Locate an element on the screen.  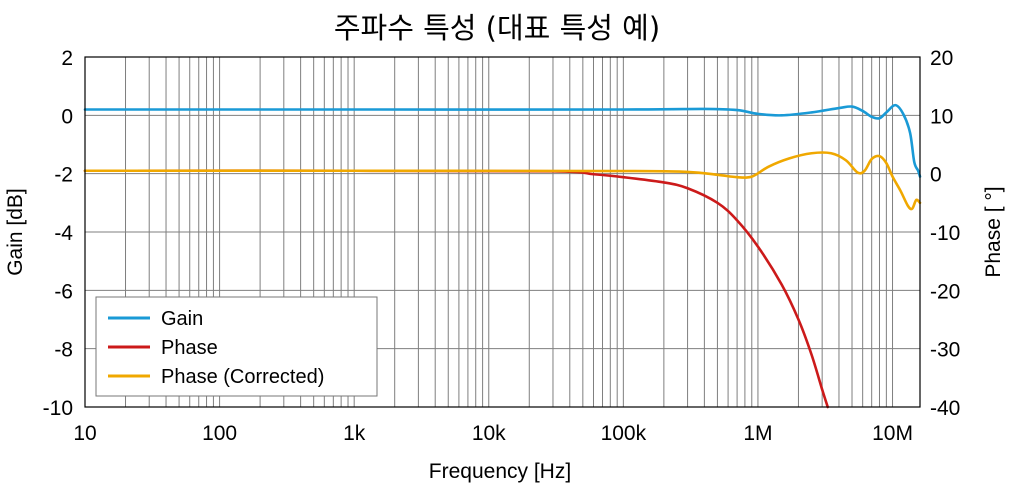
y-axis-label-left: Gain [dB] is located at coordinates (15, 232).